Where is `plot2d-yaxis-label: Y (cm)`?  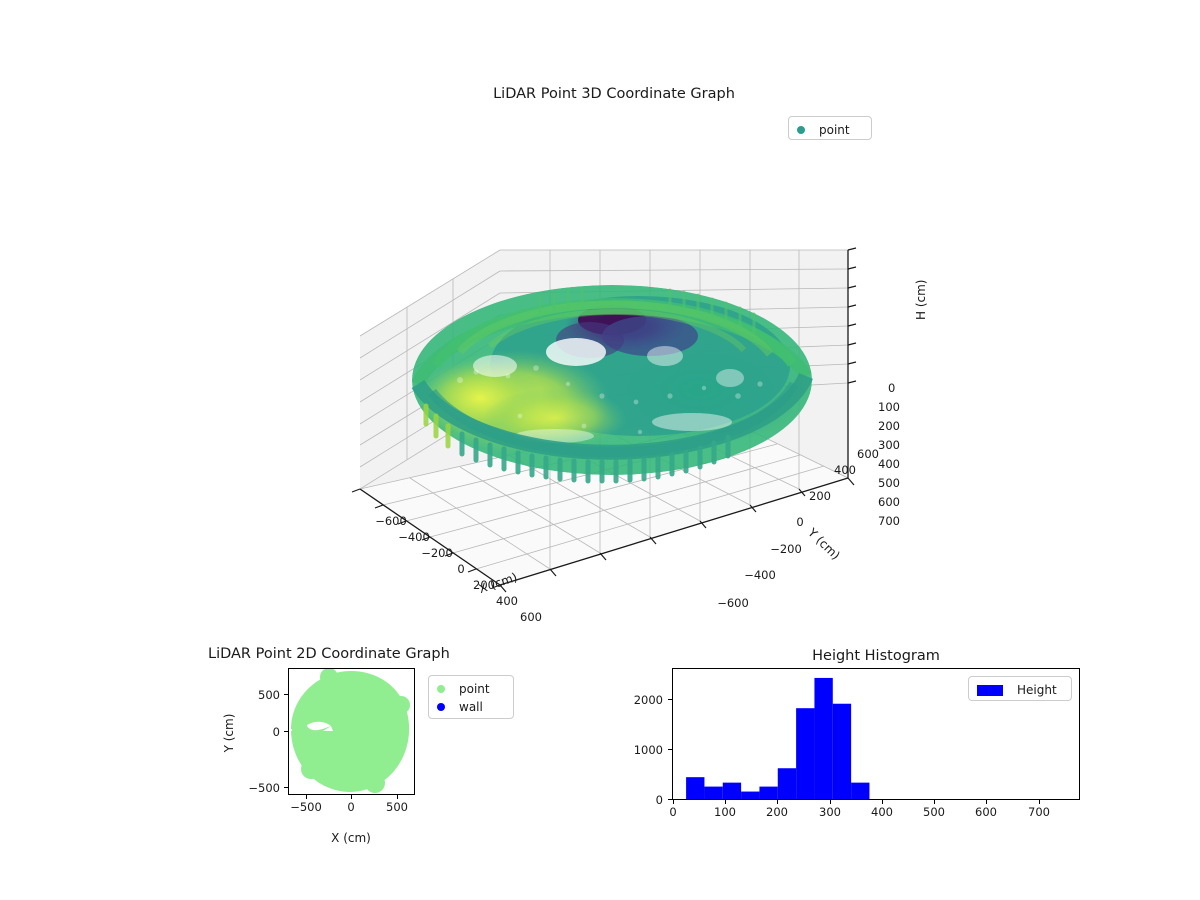 plot2d-yaxis-label: Y (cm) is located at coordinates (229, 733).